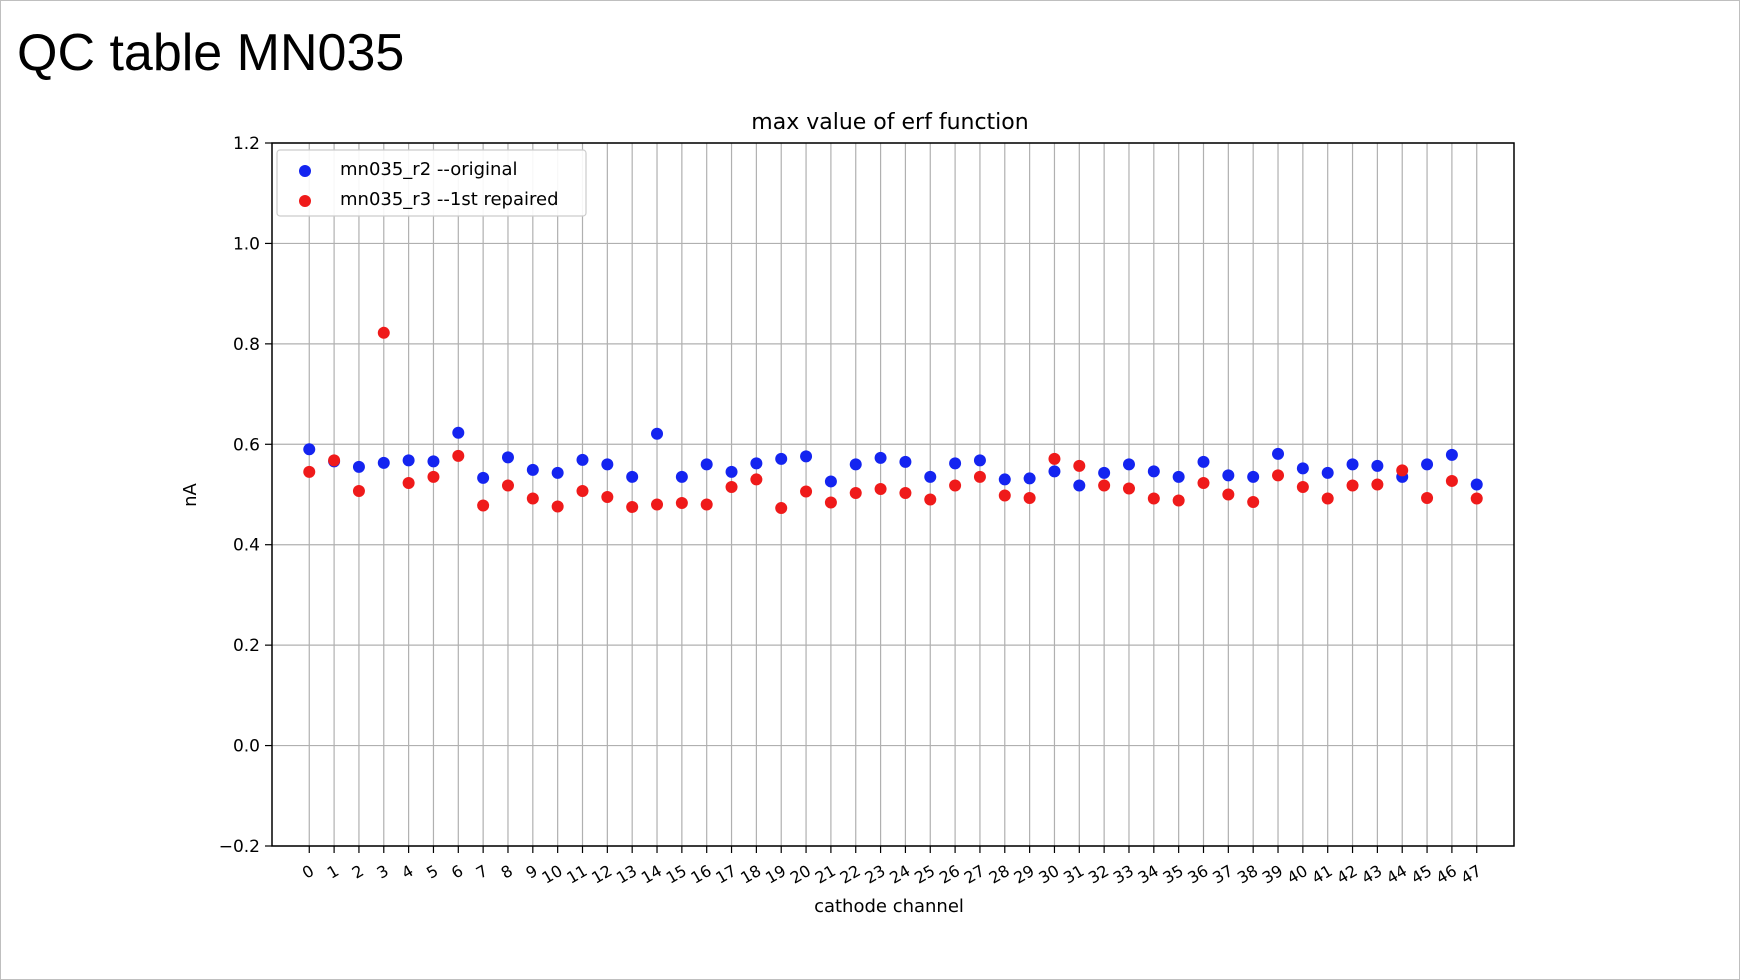 The image size is (1740, 980). I want to click on x-tick-label: 13, so click(626, 874).